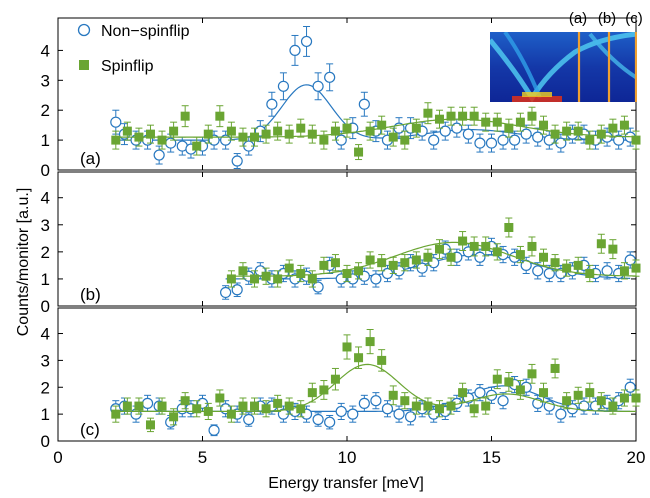 The width and height of the screenshot is (650, 498). What do you see at coordinates (45, 306) in the screenshot?
I see `y-tick-label: 0` at bounding box center [45, 306].